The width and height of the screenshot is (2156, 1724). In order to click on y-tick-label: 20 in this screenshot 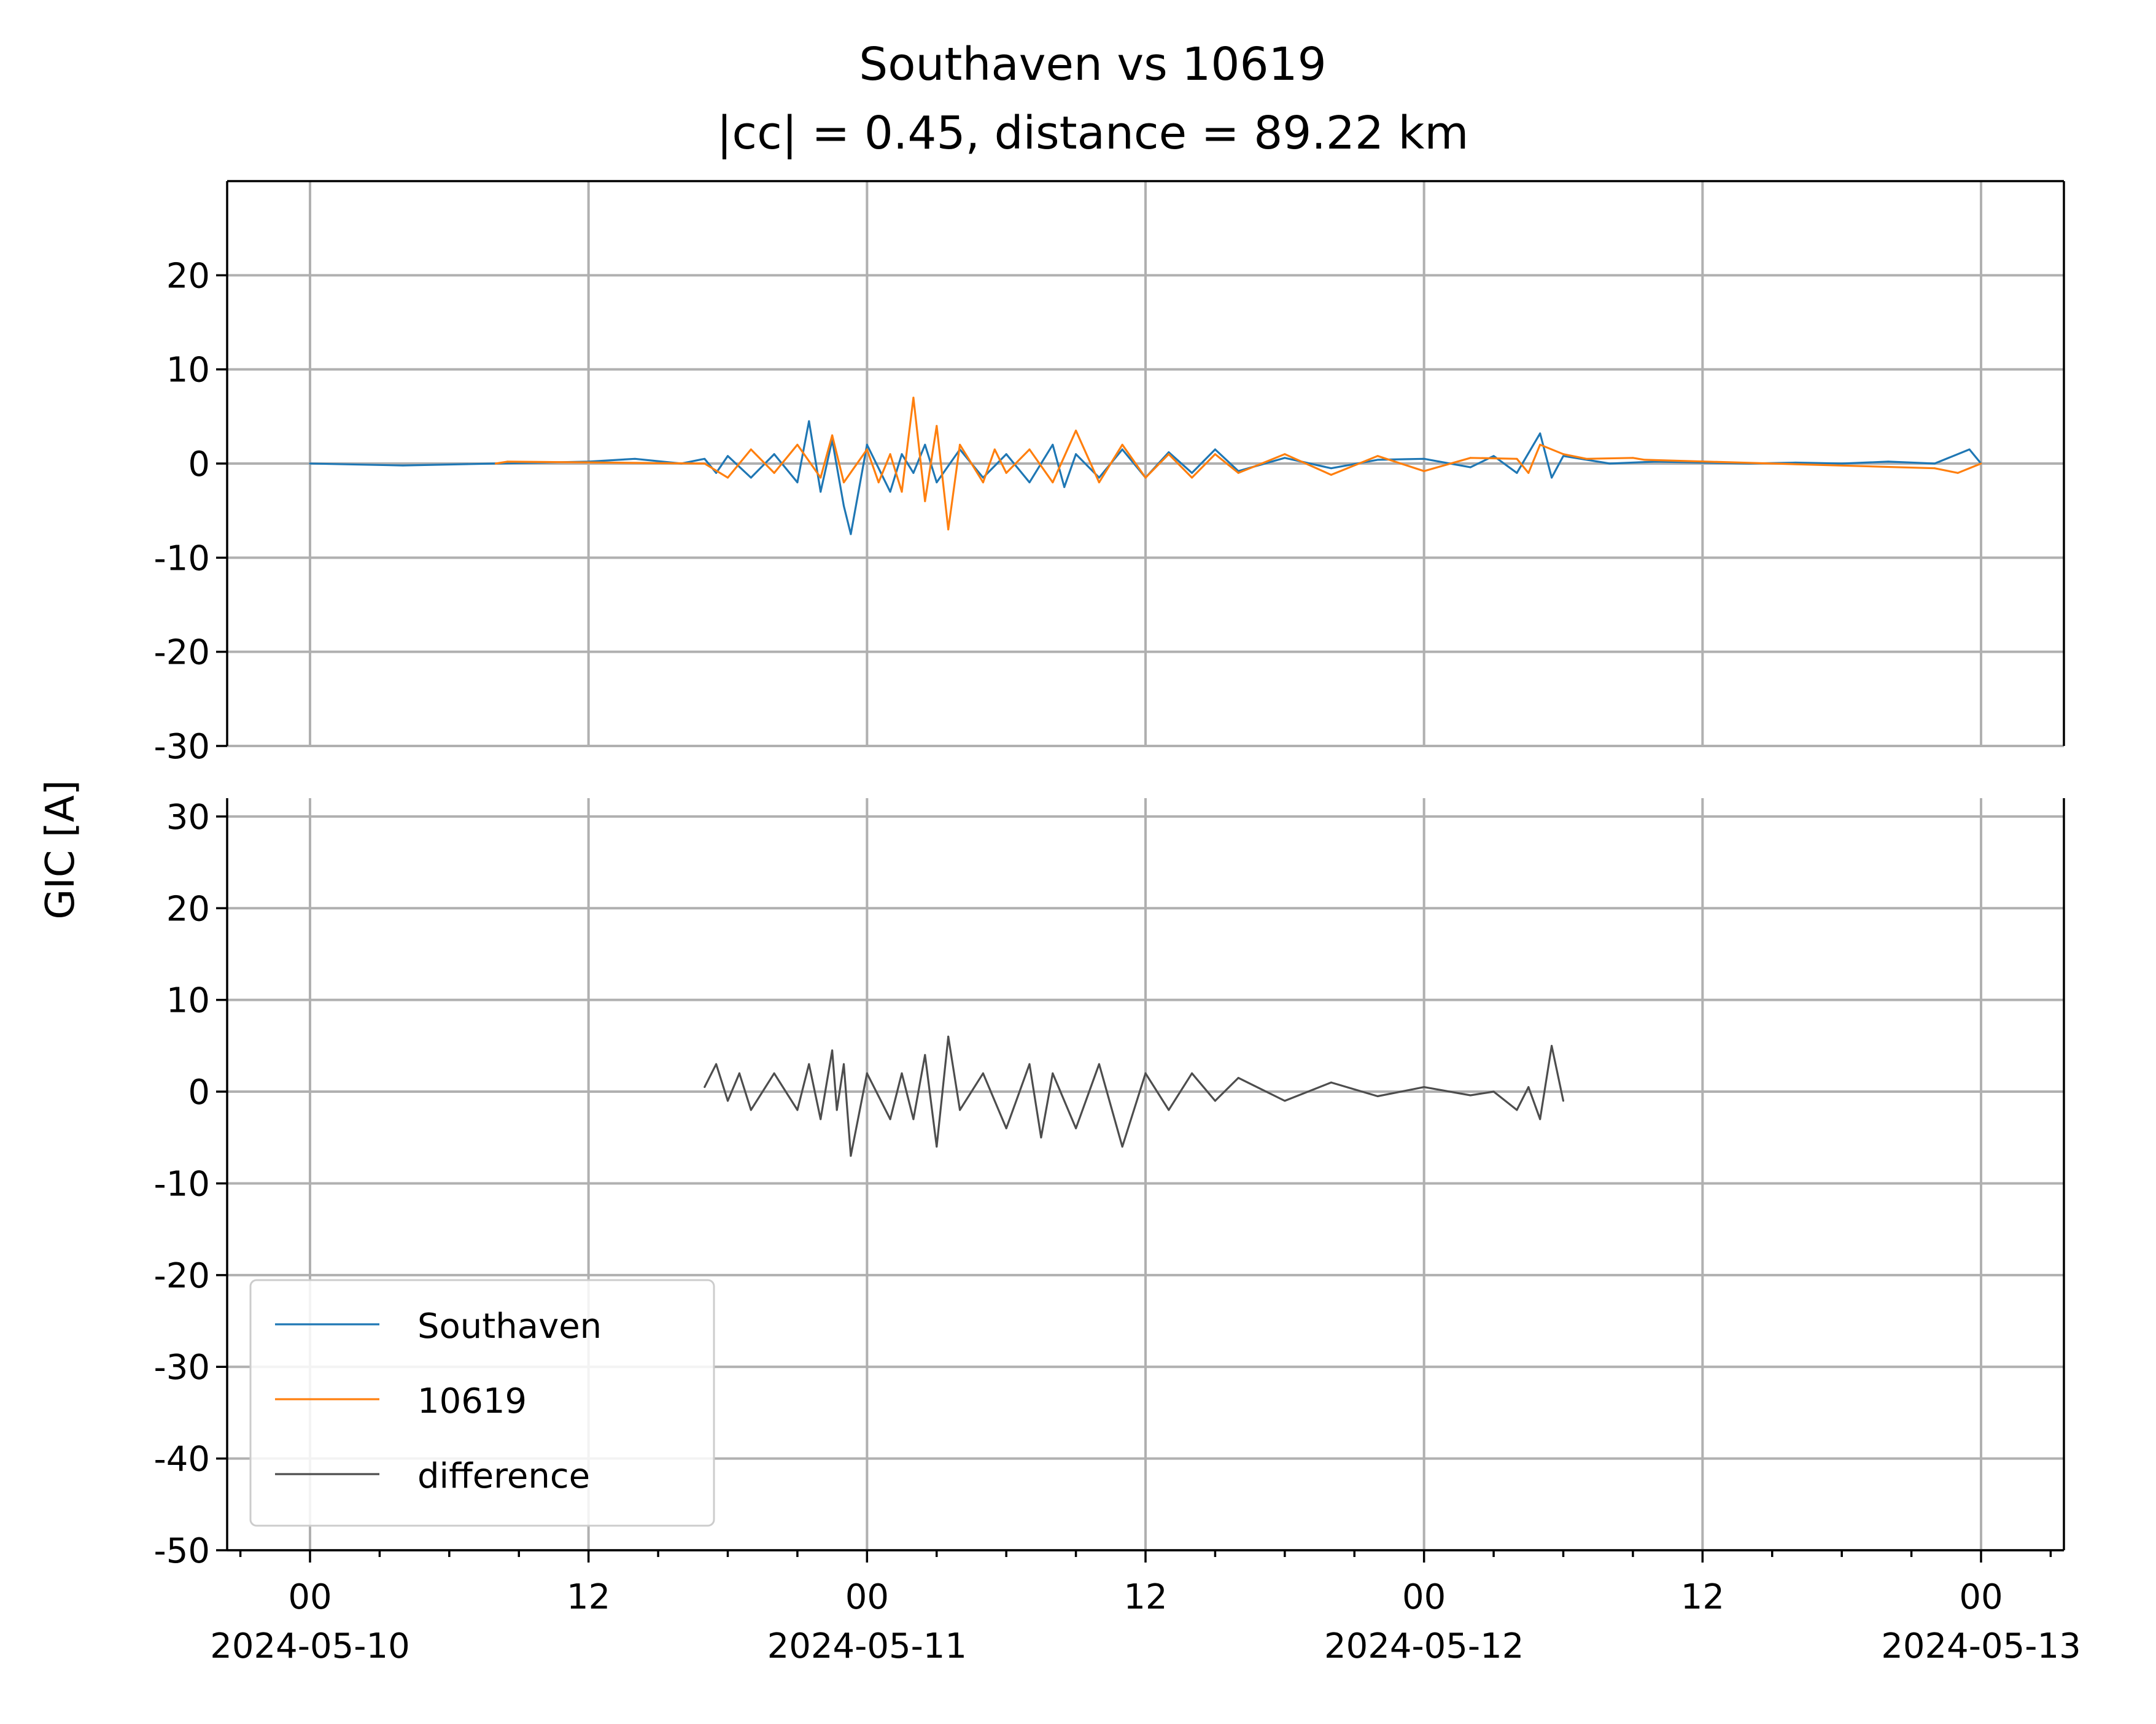, I will do `click(188, 909)`.